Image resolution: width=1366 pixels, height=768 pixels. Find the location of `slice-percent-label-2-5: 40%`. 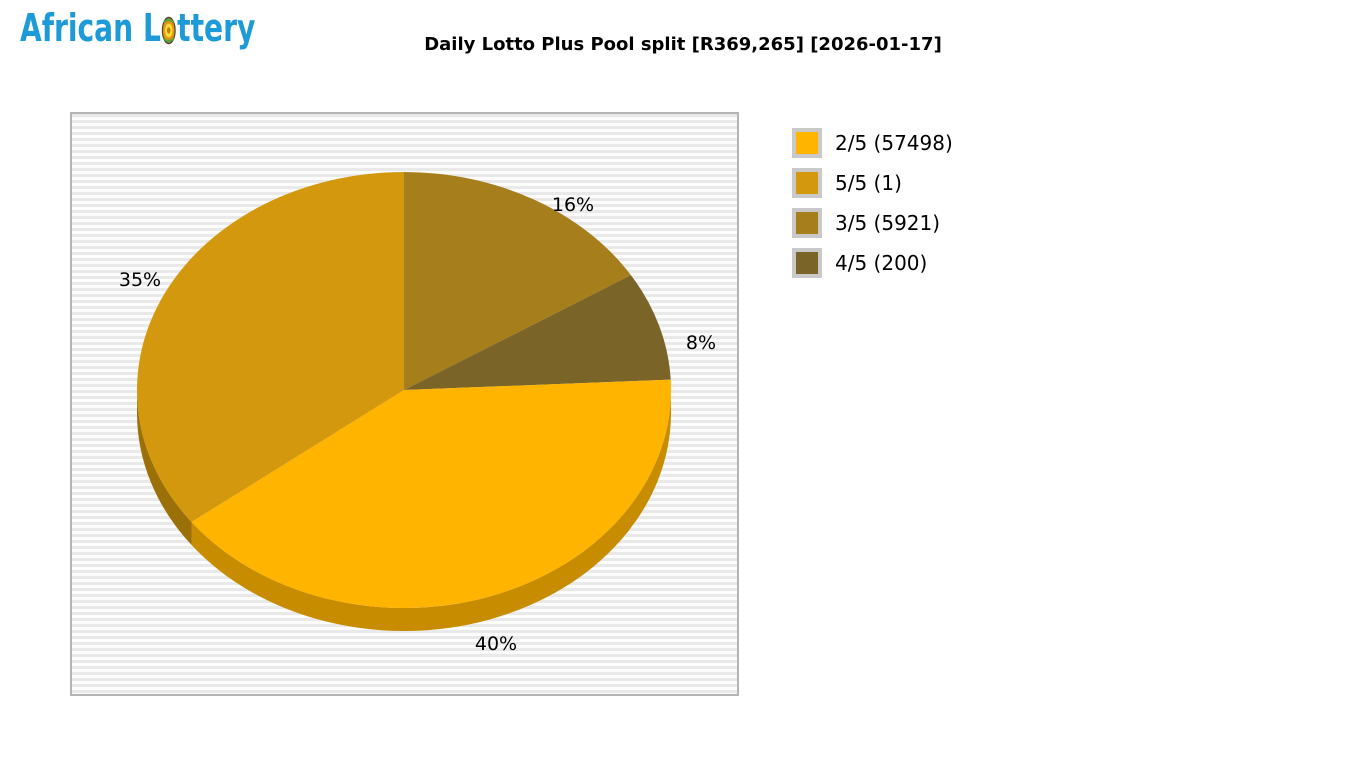

slice-percent-label-2-5: 40% is located at coordinates (496, 644).